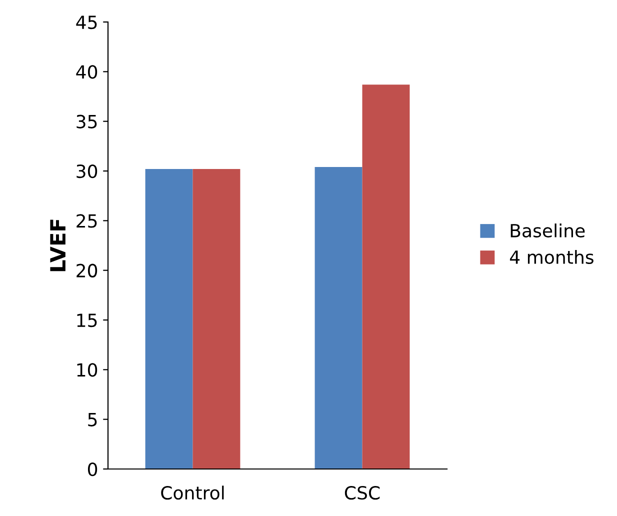  I want to click on y-tick-label: 20, so click(87, 271).